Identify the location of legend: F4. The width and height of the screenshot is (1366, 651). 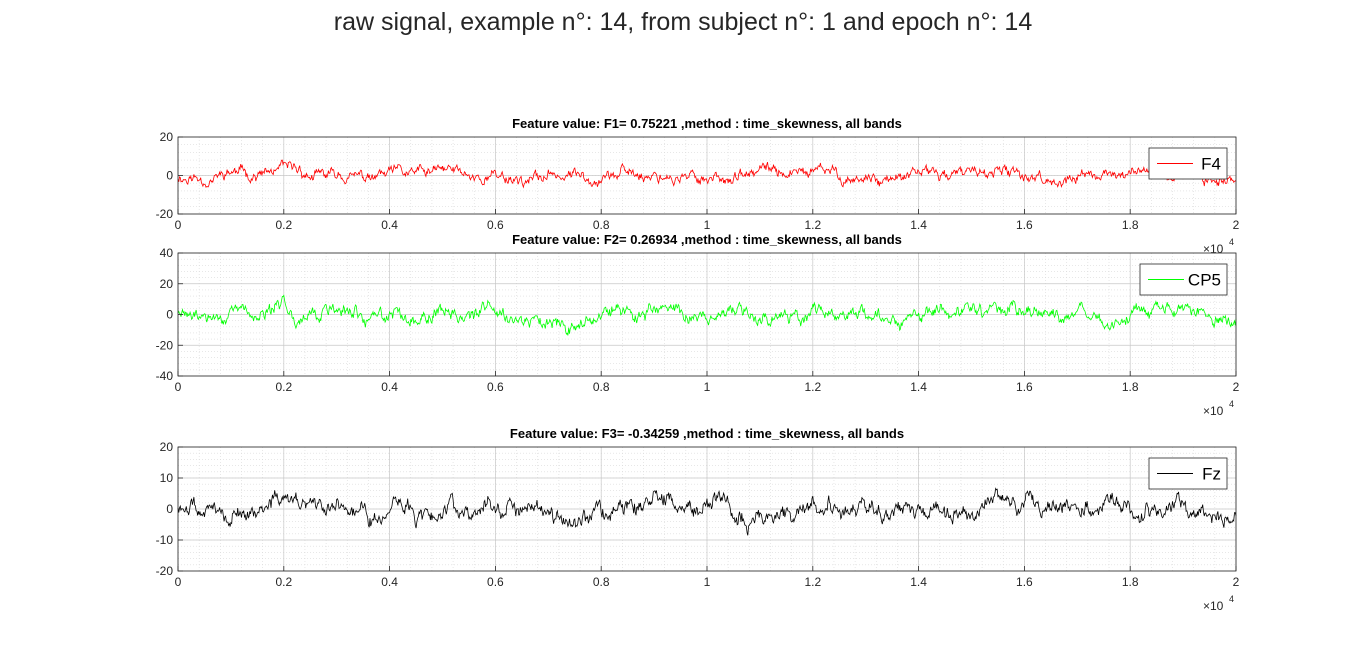
(1188, 163).